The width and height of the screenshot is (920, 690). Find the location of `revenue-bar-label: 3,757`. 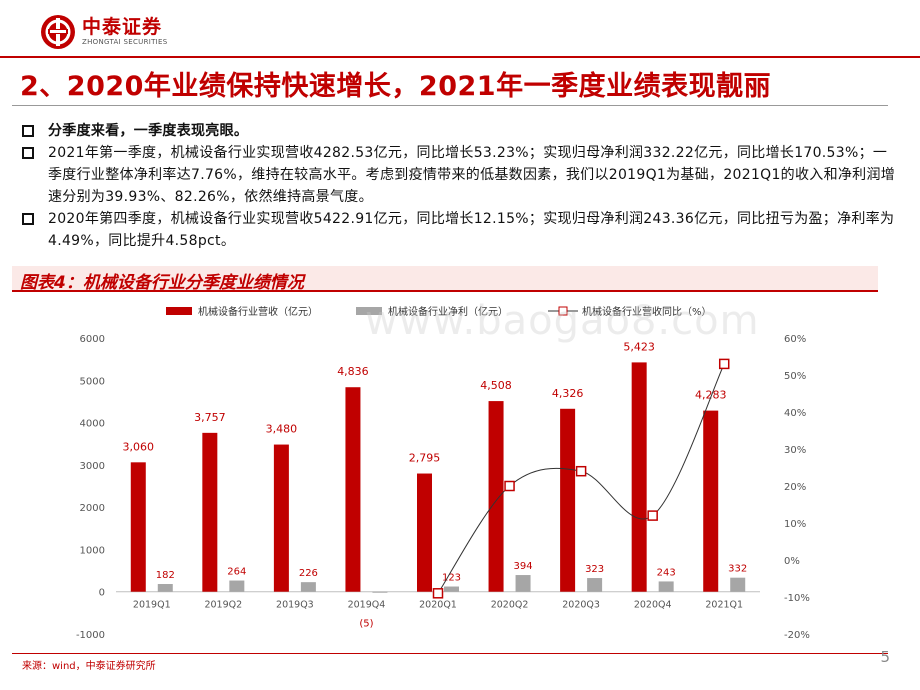

revenue-bar-label: 3,757 is located at coordinates (210, 417).